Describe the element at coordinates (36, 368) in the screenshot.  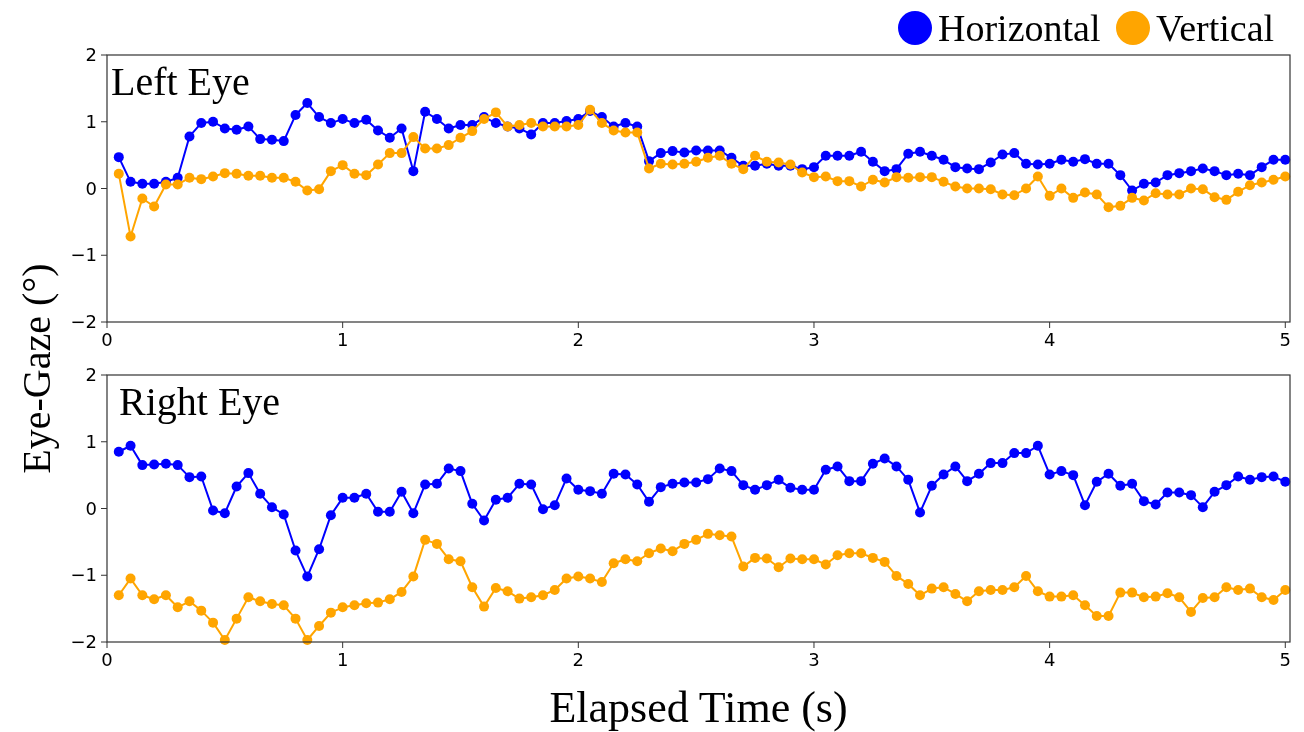
I see `y-axis-title: Eye-Gaze (°)` at that location.